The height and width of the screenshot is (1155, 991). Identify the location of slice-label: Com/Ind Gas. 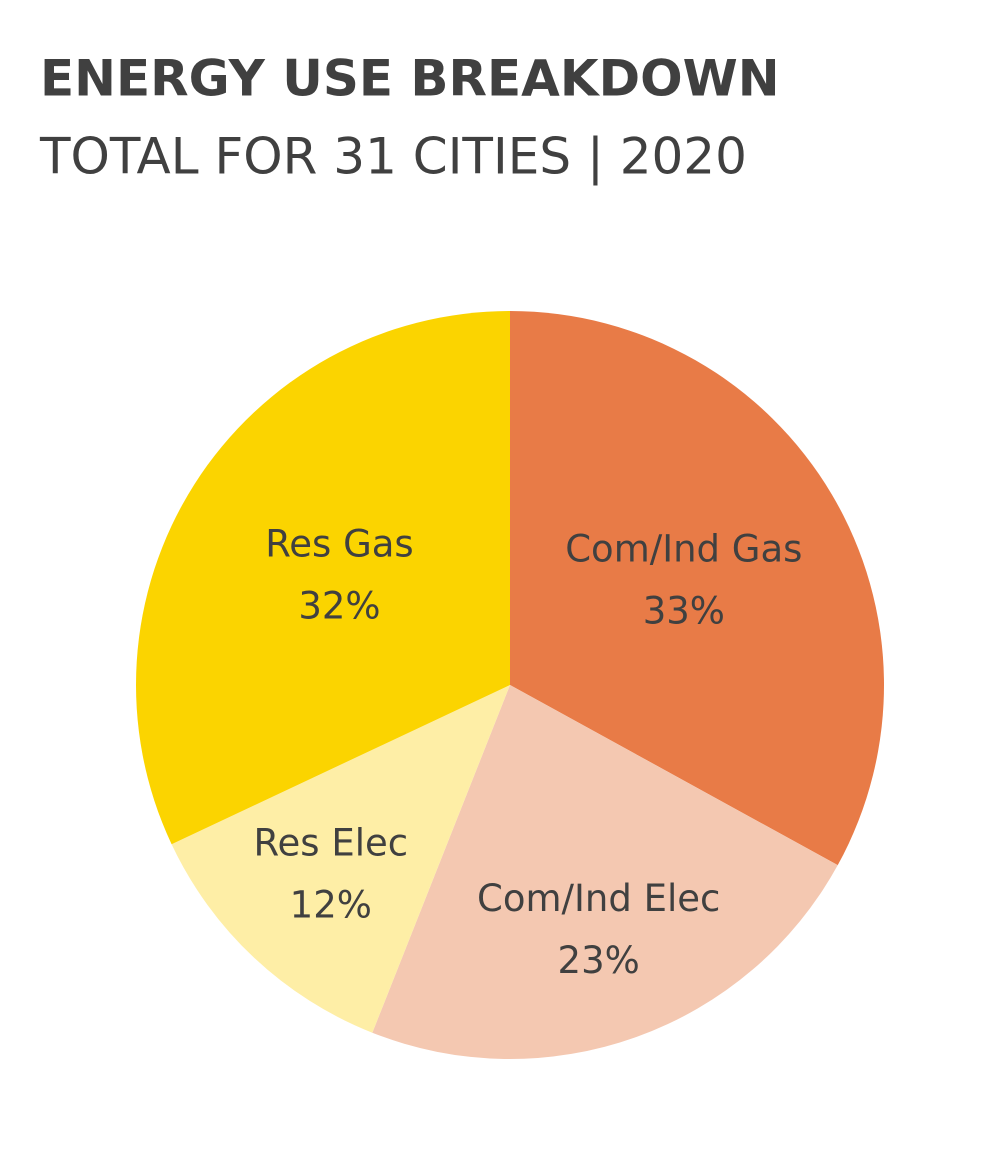
(683, 549).